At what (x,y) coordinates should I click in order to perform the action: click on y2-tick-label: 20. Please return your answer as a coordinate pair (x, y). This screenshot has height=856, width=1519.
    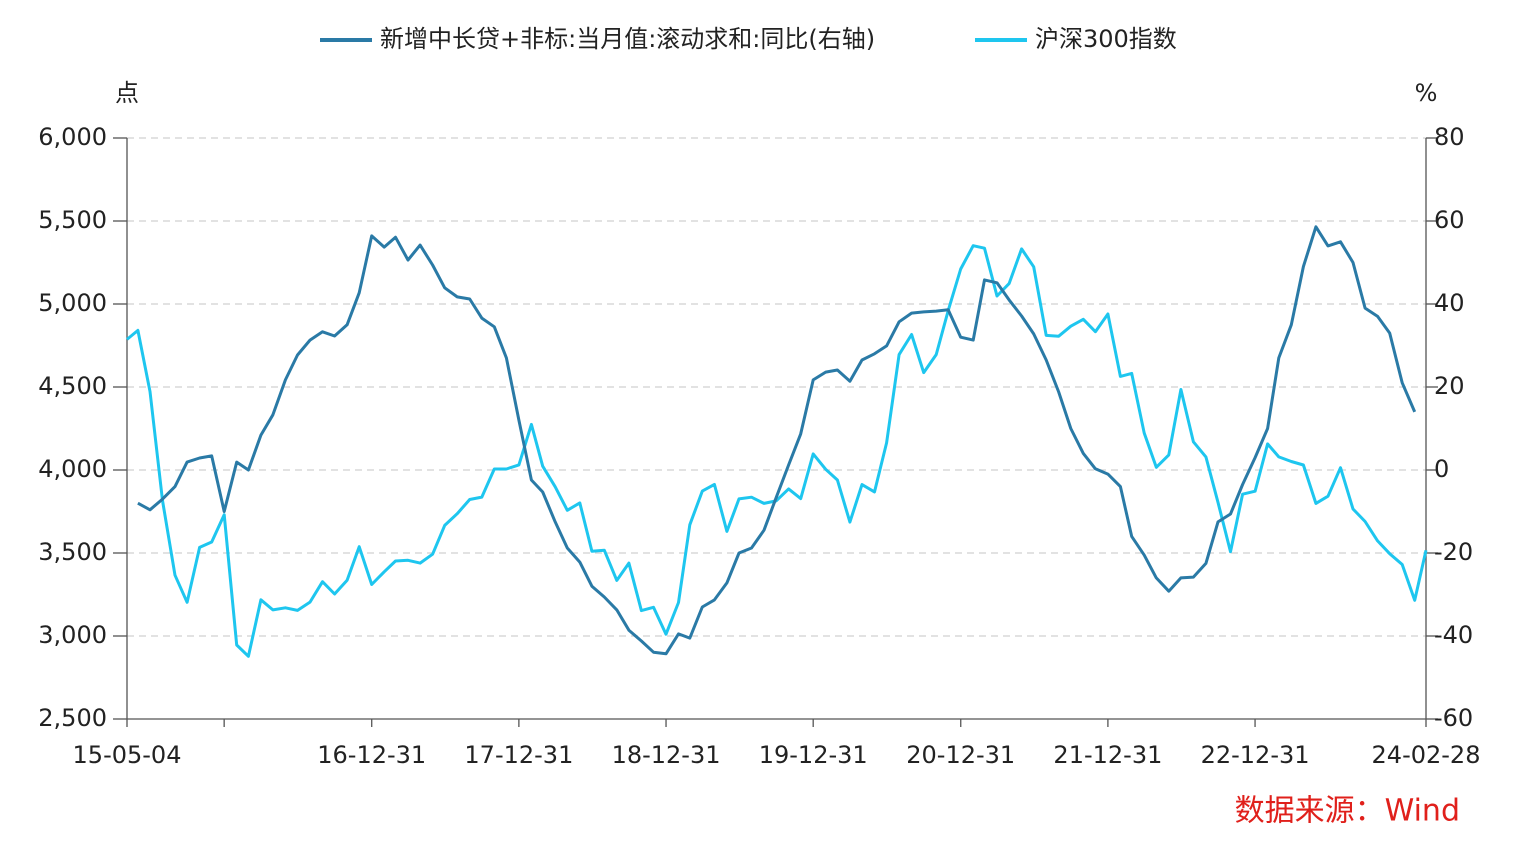
    Looking at the image, I should click on (1449, 386).